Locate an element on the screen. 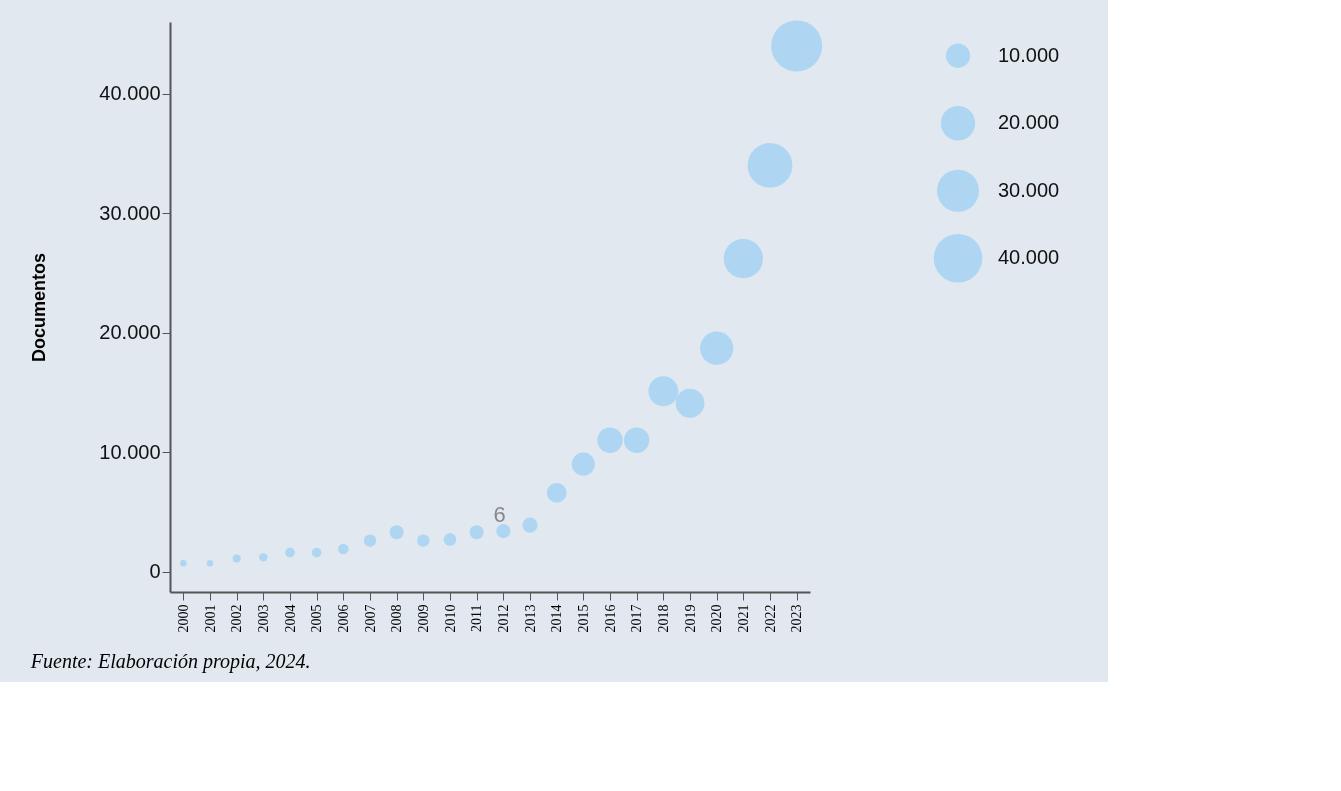 This screenshot has width=1341, height=791. x-tick-label: 2003 is located at coordinates (263, 618).